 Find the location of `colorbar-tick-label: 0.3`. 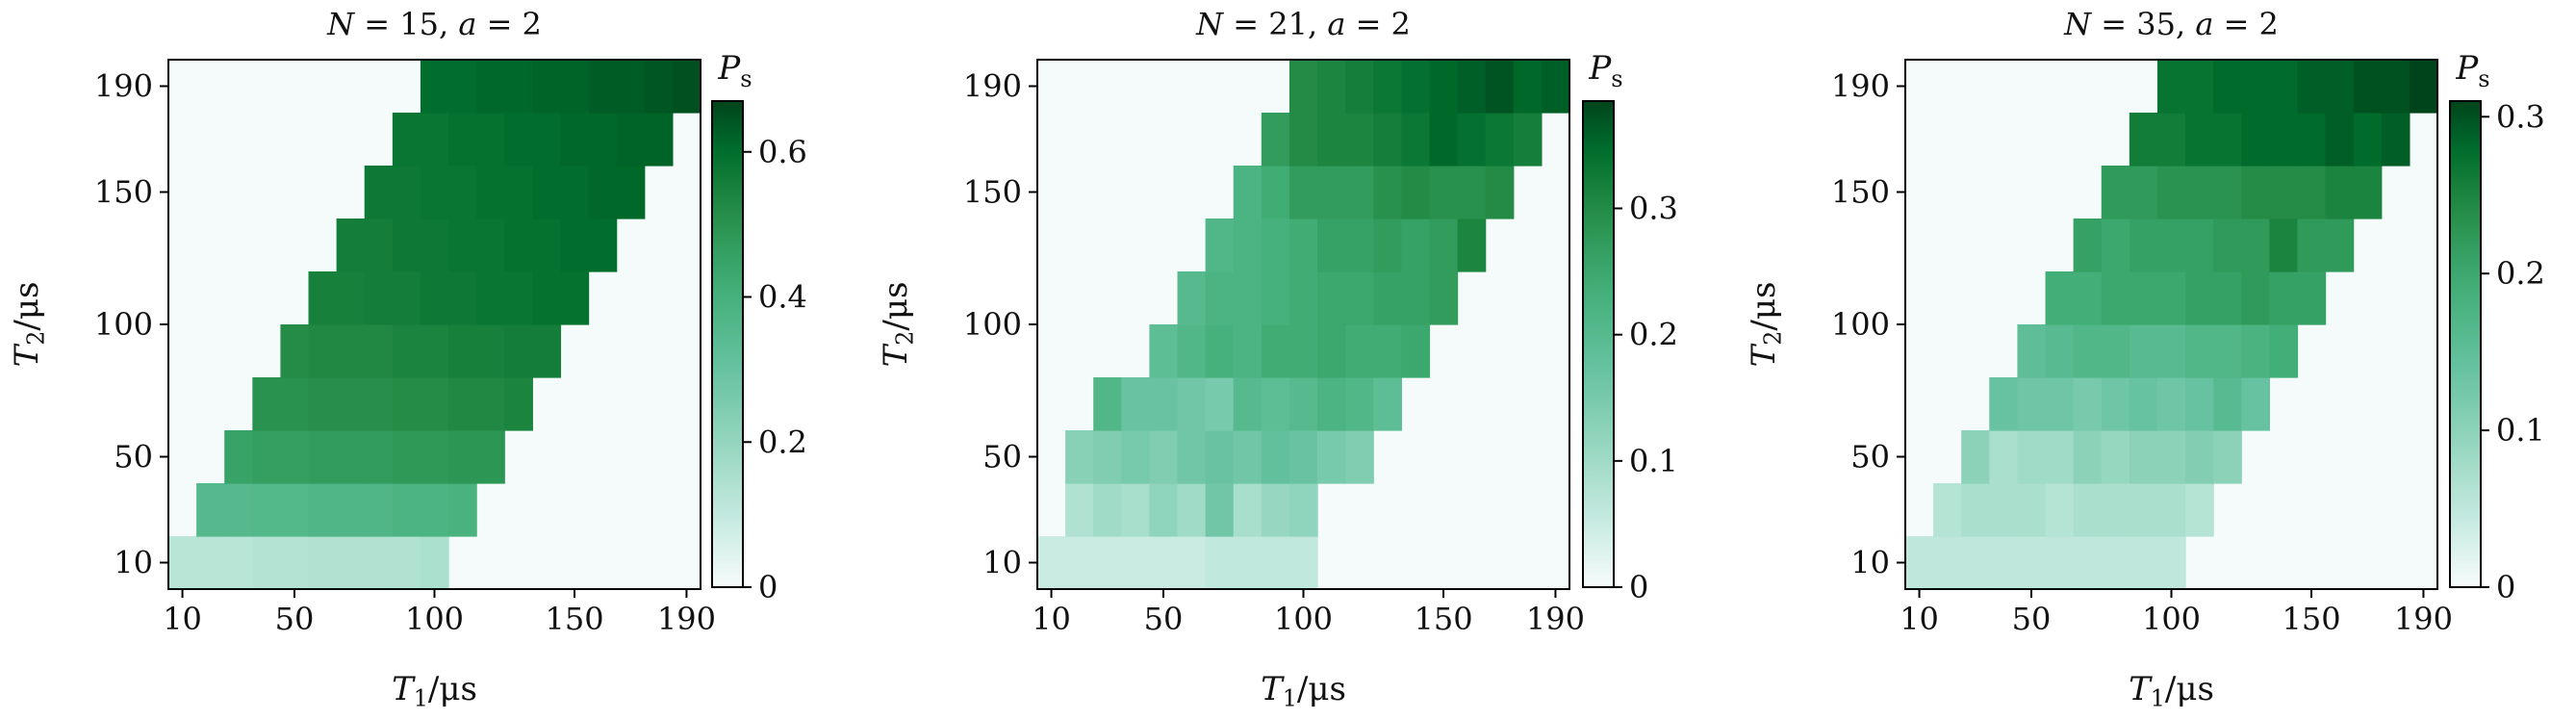

colorbar-tick-label: 0.3 is located at coordinates (2520, 116).